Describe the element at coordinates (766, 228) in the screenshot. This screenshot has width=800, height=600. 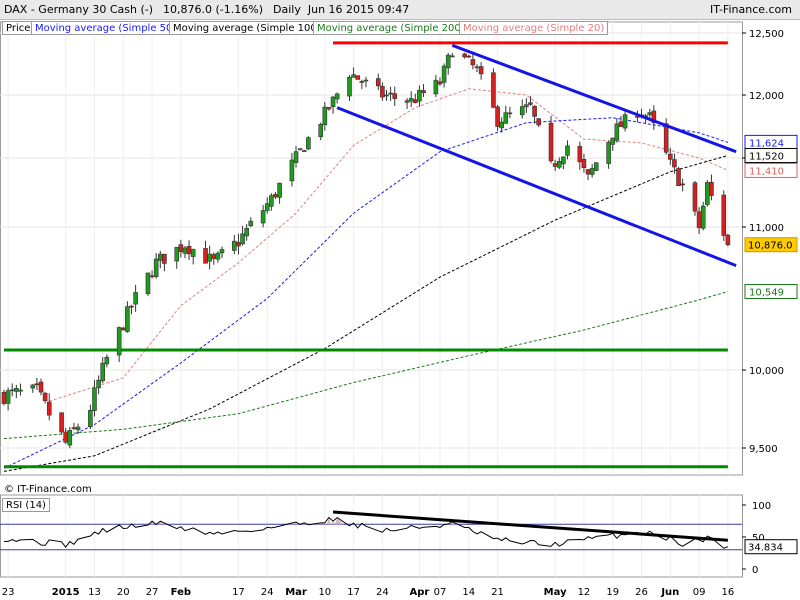
I see `price-tick-label: 11,000` at that location.